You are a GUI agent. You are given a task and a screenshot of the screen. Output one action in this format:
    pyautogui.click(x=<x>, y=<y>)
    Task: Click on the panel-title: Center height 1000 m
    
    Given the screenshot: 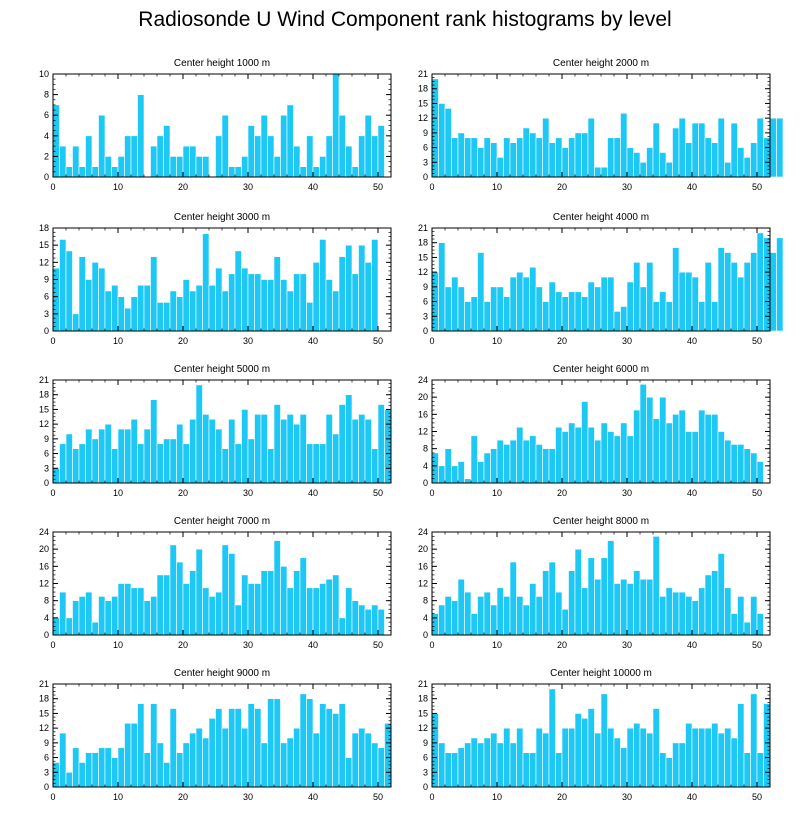 What is the action you would take?
    pyautogui.click(x=222, y=63)
    